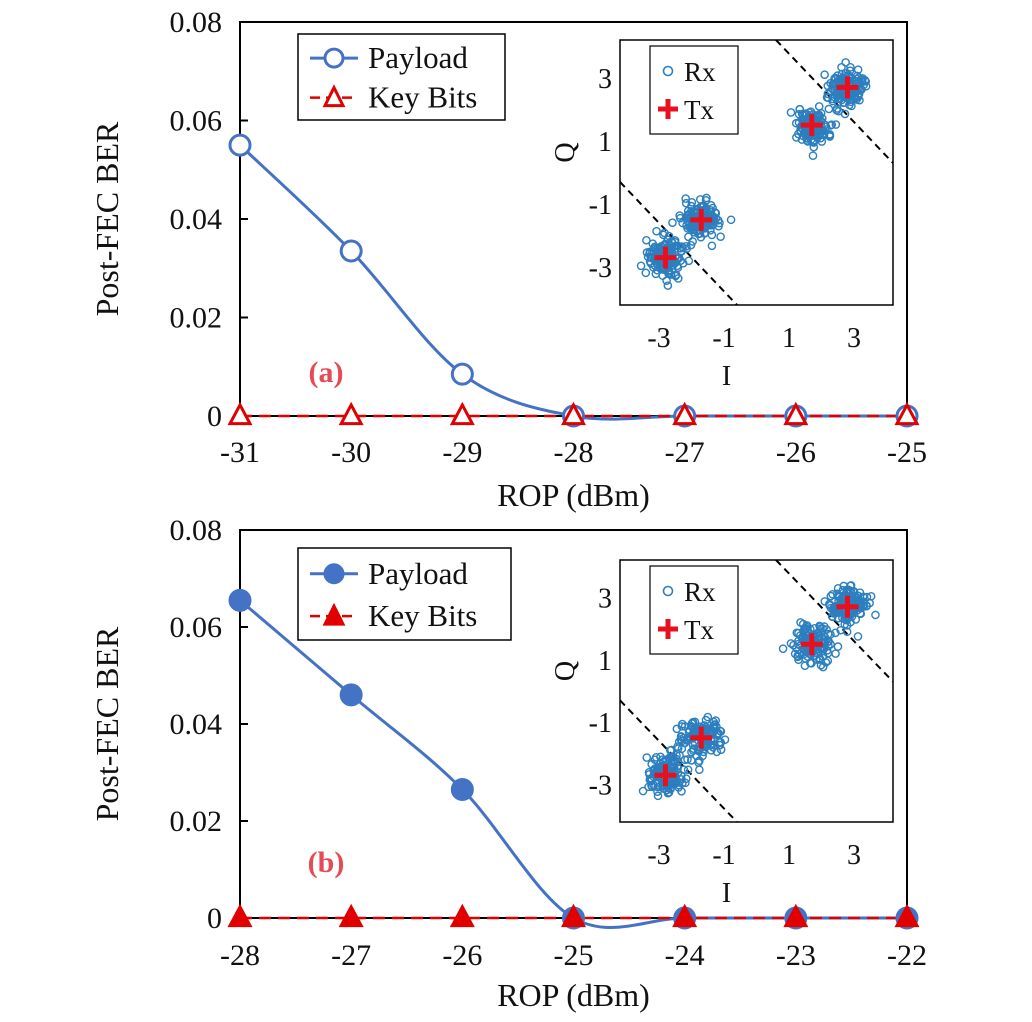 Image resolution: width=1032 pixels, height=1022 pixels. Describe the element at coordinates (196, 627) in the screenshot. I see `y-tick-label: 0.06` at that location.